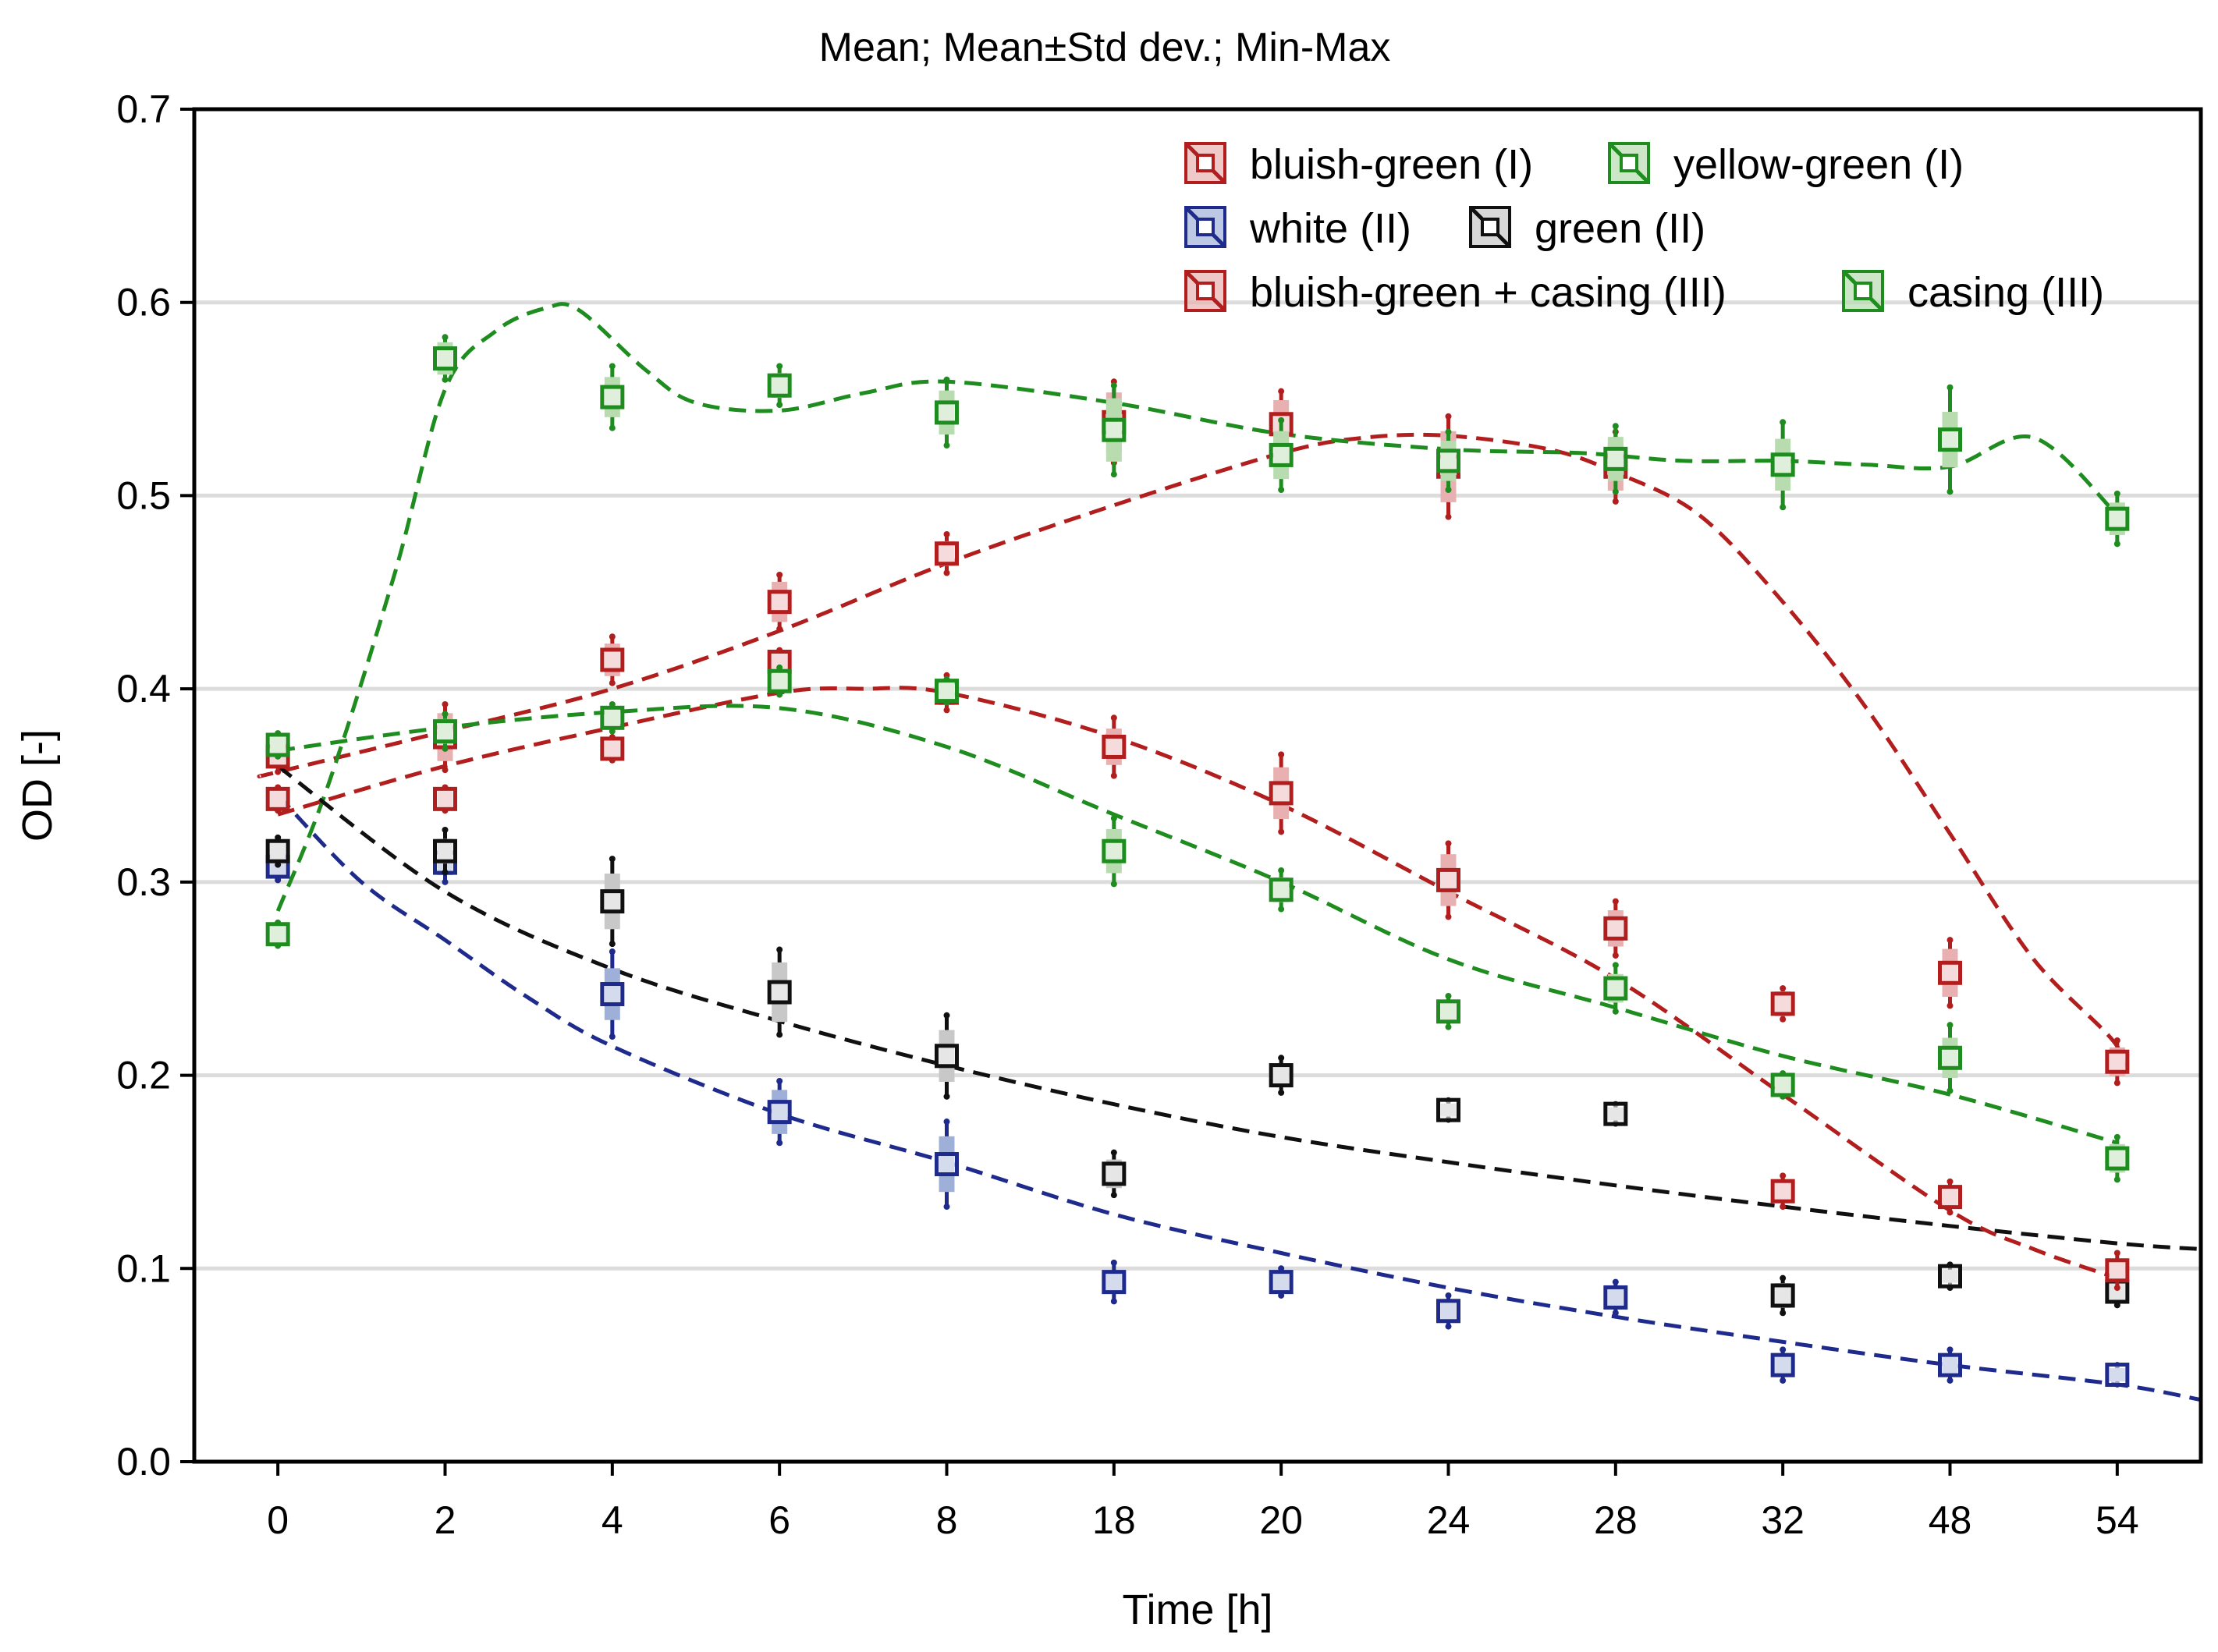  Describe the element at coordinates (1197, 1609) in the screenshot. I see `x-axis-title: Time [h]` at that location.